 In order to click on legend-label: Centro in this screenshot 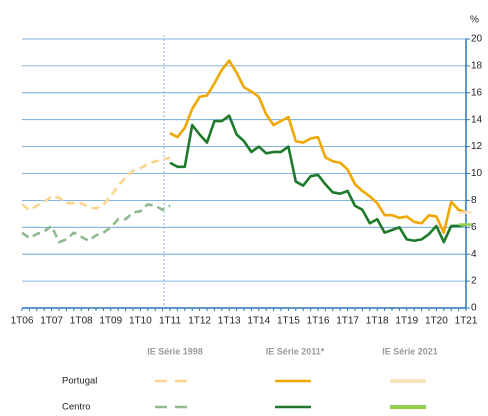, I will do `click(76, 407)`.